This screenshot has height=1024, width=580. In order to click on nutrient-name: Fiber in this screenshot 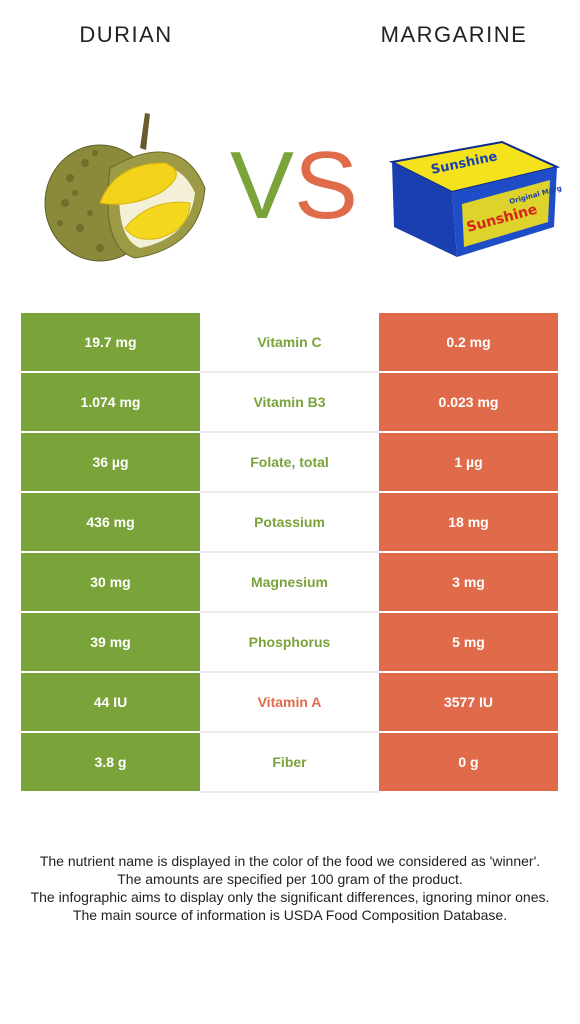, I will do `click(289, 763)`.